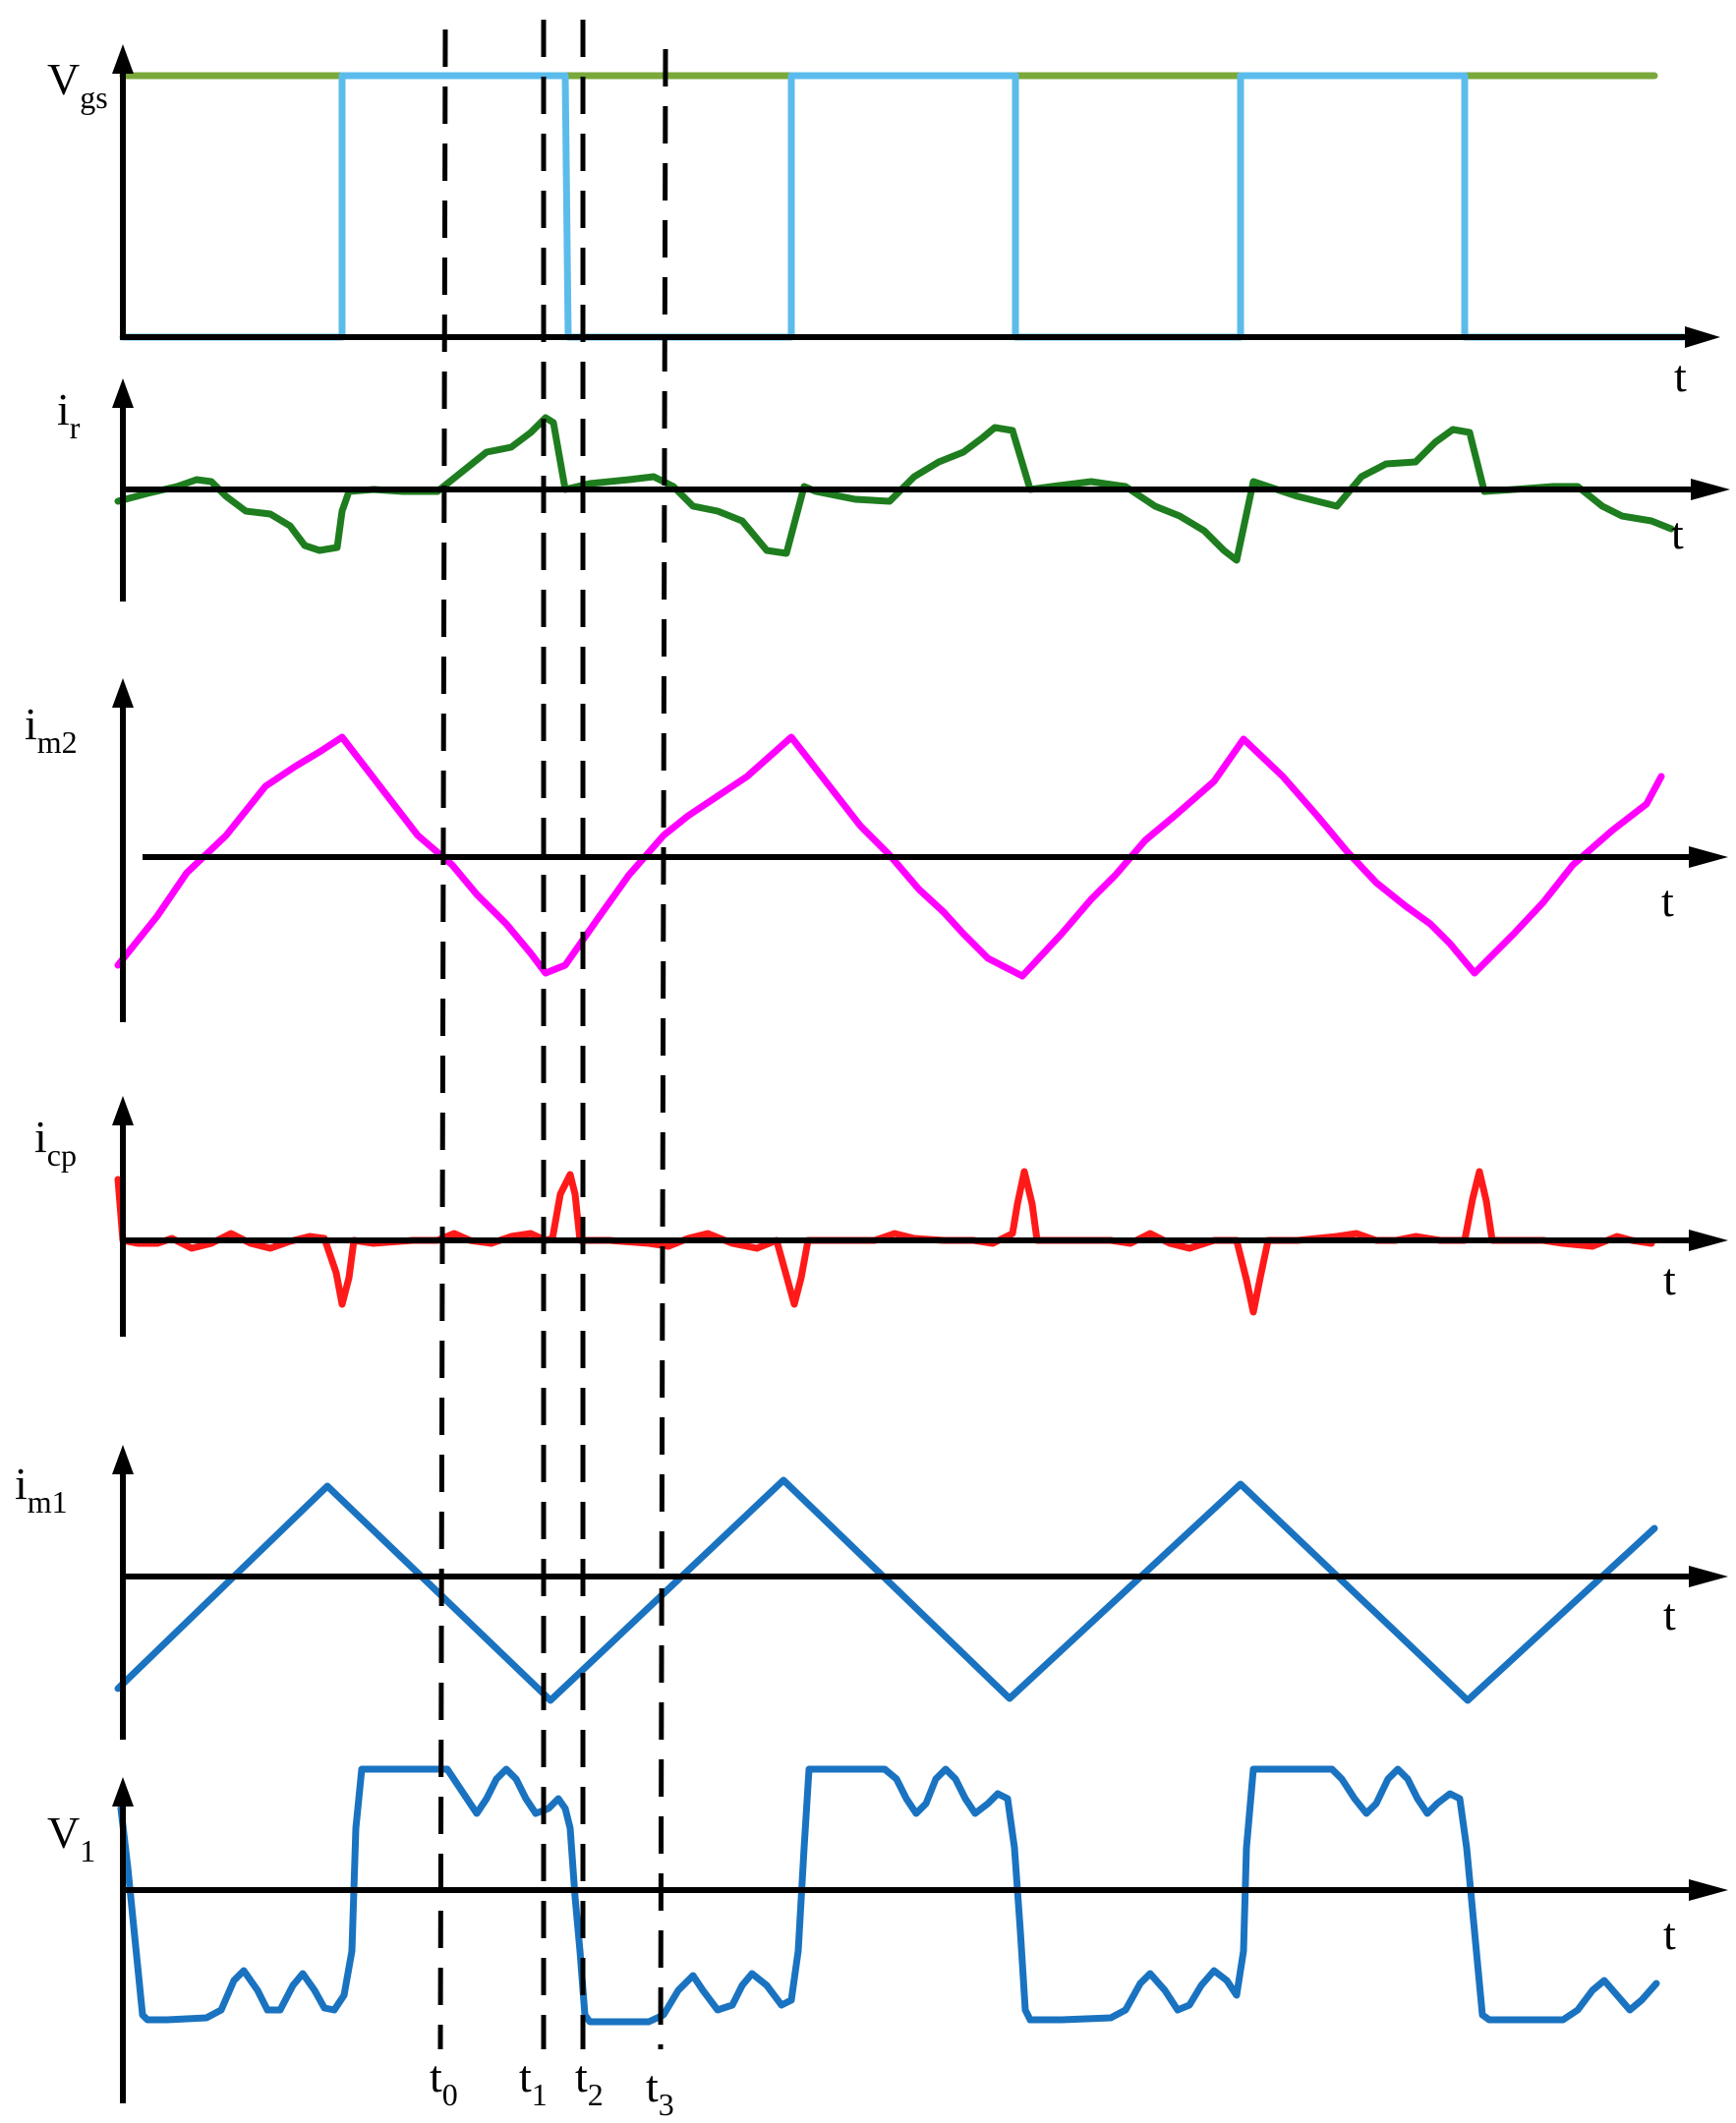 The image size is (1736, 2123). I want to click on im1-label: im1, so click(41, 1489).